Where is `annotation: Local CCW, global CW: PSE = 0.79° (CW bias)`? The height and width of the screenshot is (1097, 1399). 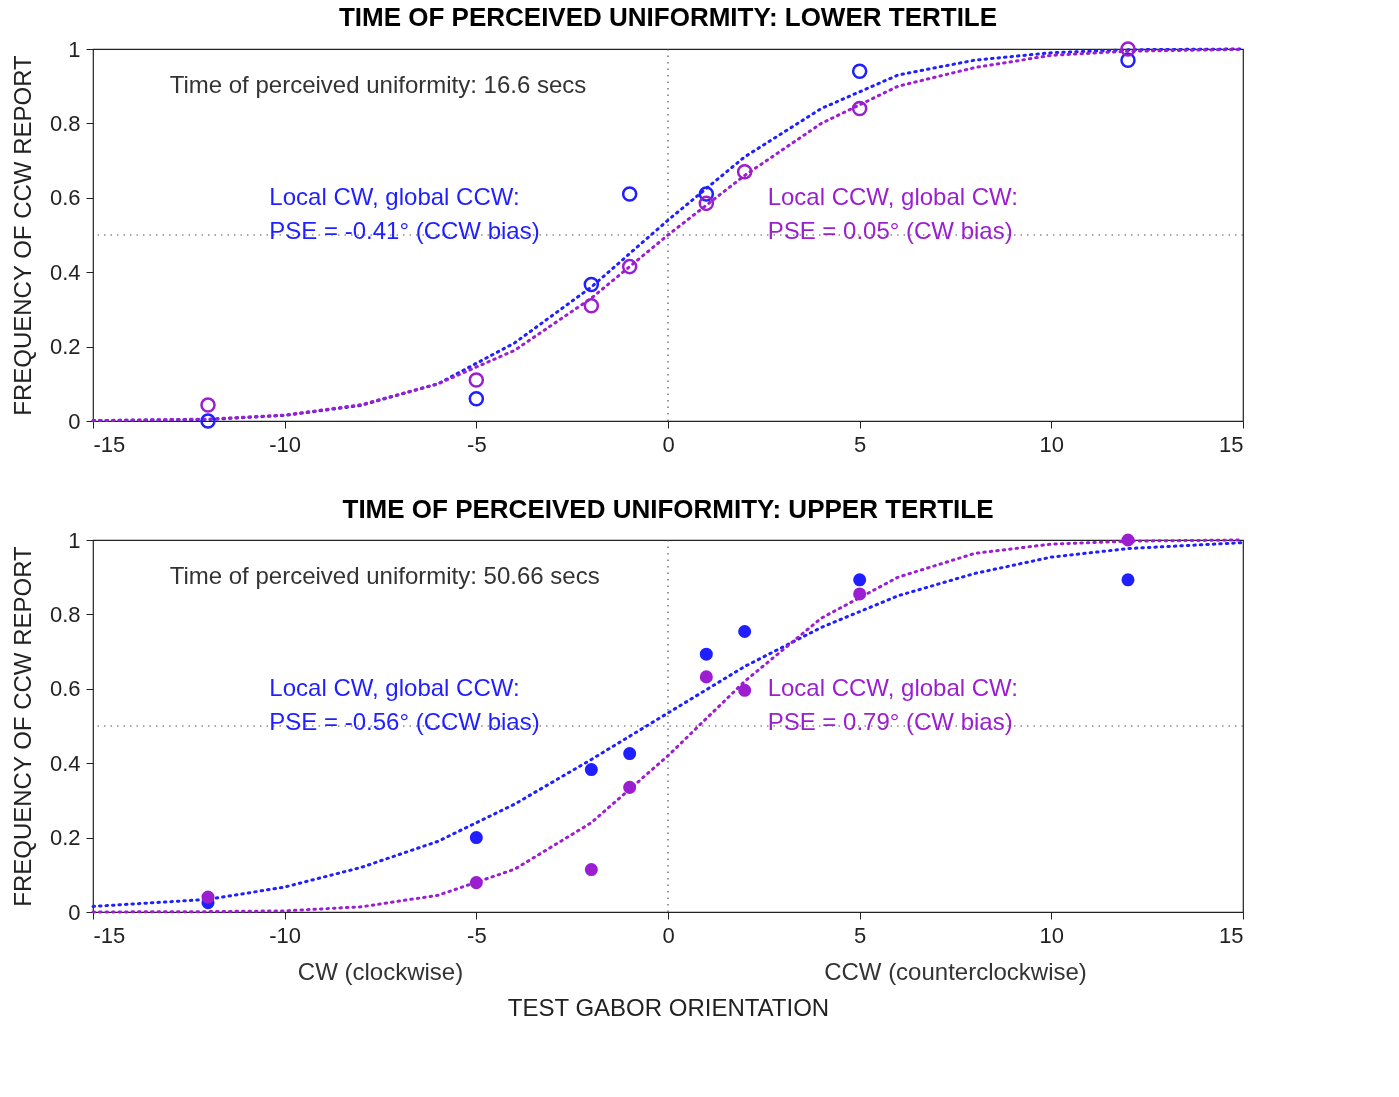 annotation: Local CCW, global CW: PSE = 0.79° (CW bias) is located at coordinates (892, 704).